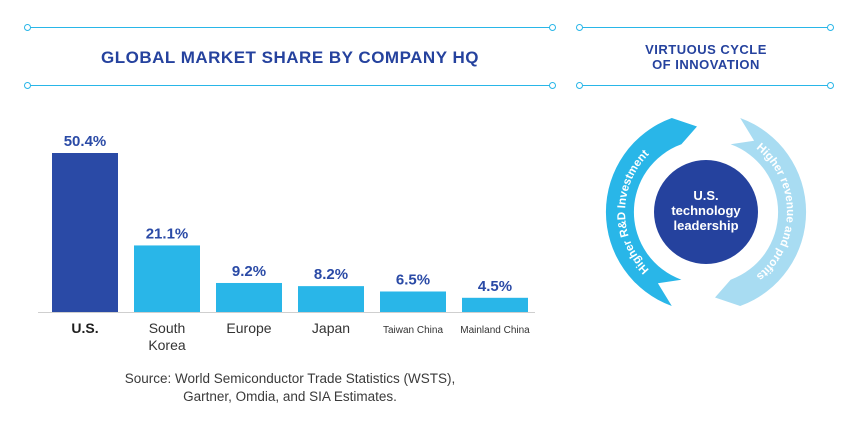 This screenshot has height=427, width=854. Describe the element at coordinates (331, 328) in the screenshot. I see `category-tick-label: Japan` at that location.